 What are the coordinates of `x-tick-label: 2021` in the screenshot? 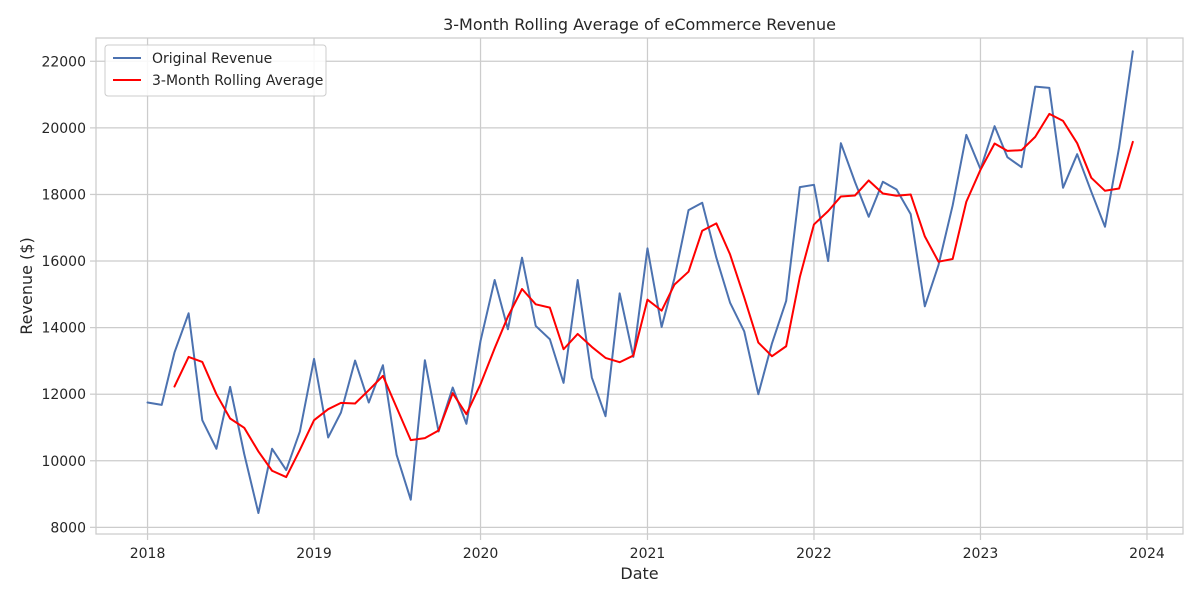 It's located at (648, 554).